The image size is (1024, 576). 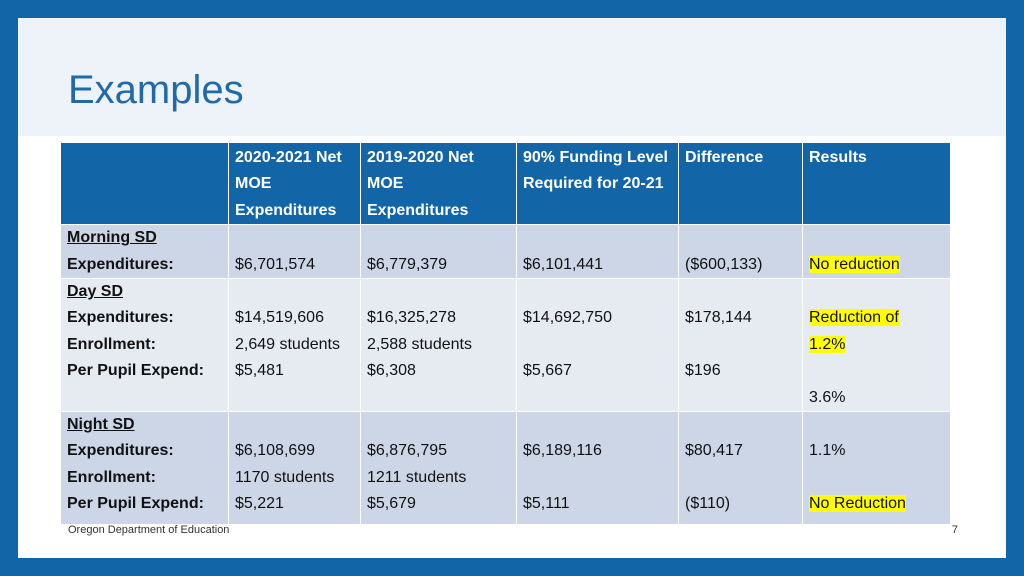 I want to click on cell-funding-90: $6,101,441, so click(x=597, y=251).